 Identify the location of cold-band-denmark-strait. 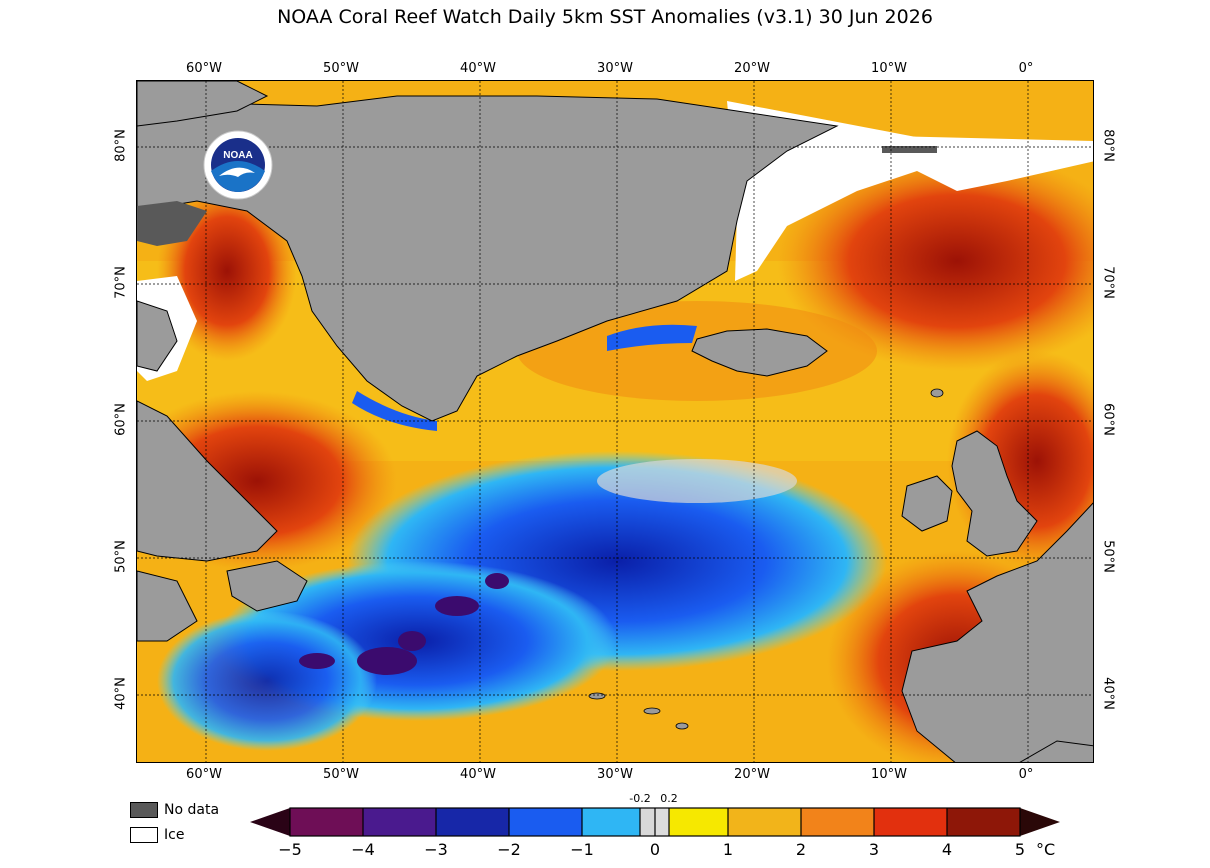
(652, 337).